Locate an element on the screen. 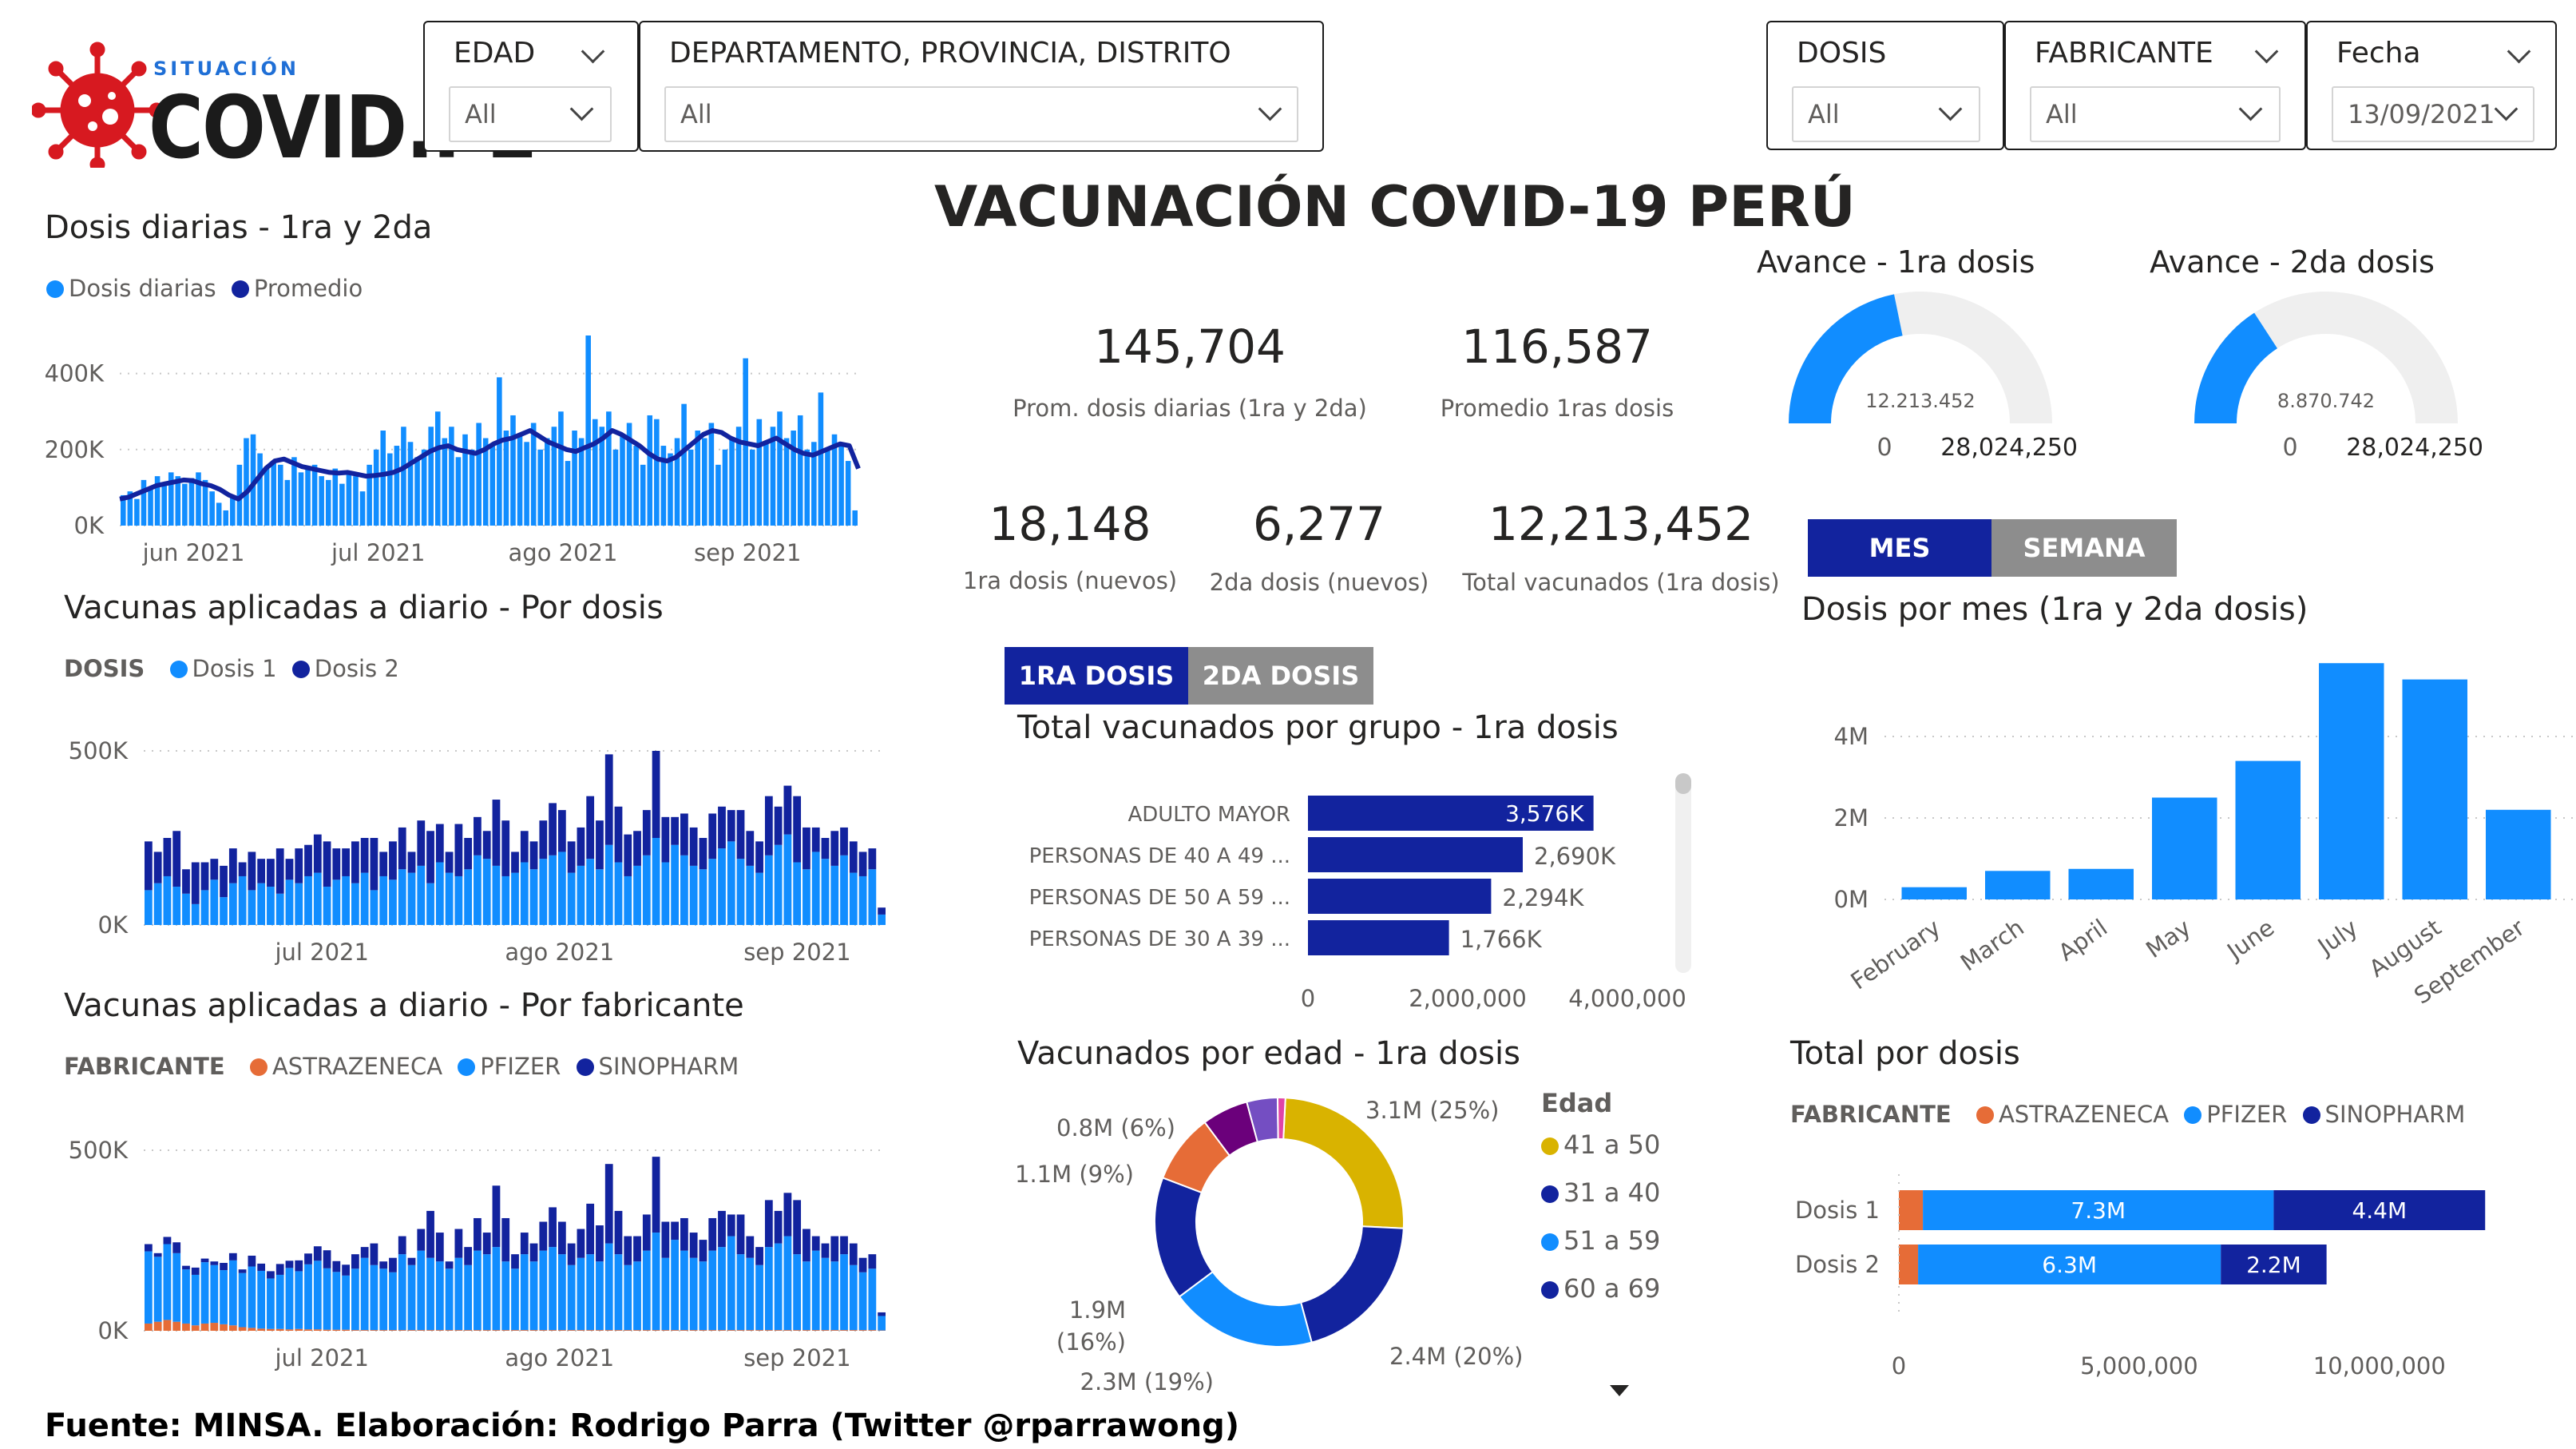  slicer-fecha: Fecha 13/09/2021 is located at coordinates (2431, 85).